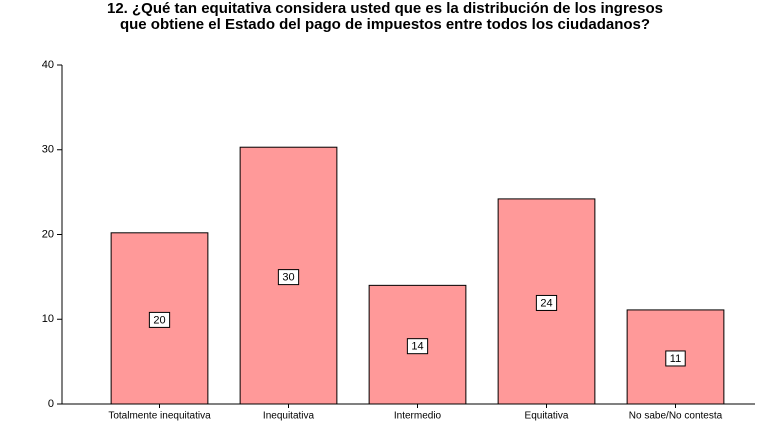 Image resolution: width=762 pixels, height=430 pixels. Describe the element at coordinates (547, 416) in the screenshot. I see `x-tick-label: Equitativa` at that location.